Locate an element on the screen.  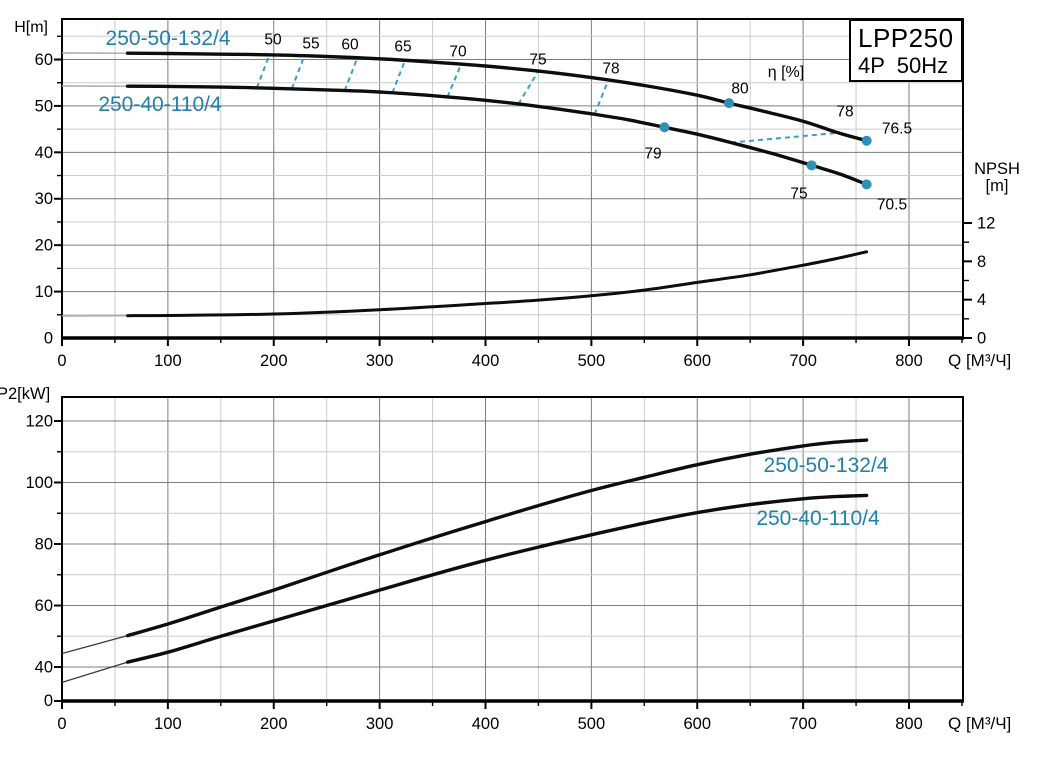
y2-axis-title-units: [m] is located at coordinates (997, 186).